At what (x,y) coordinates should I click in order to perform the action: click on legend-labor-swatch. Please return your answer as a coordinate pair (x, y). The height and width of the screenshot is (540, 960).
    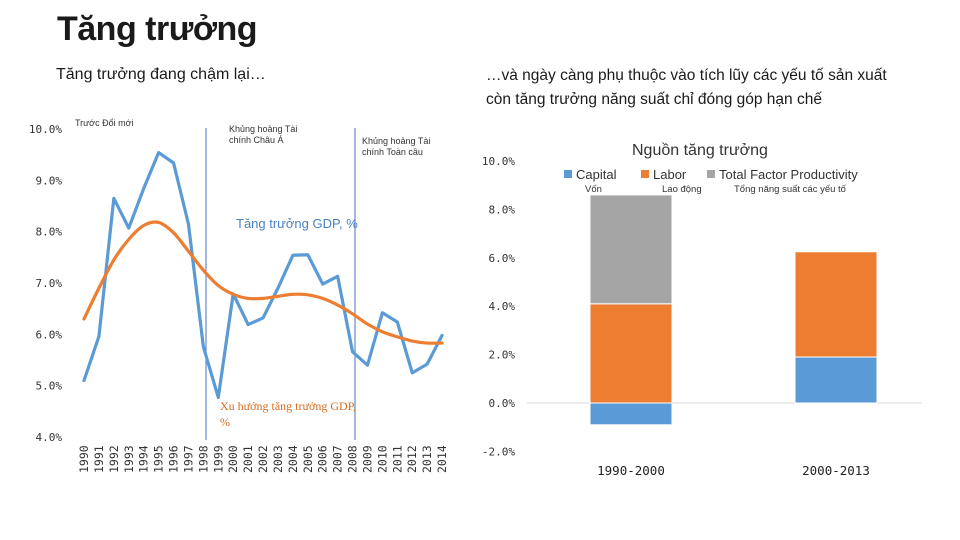
    Looking at the image, I should click on (645, 174).